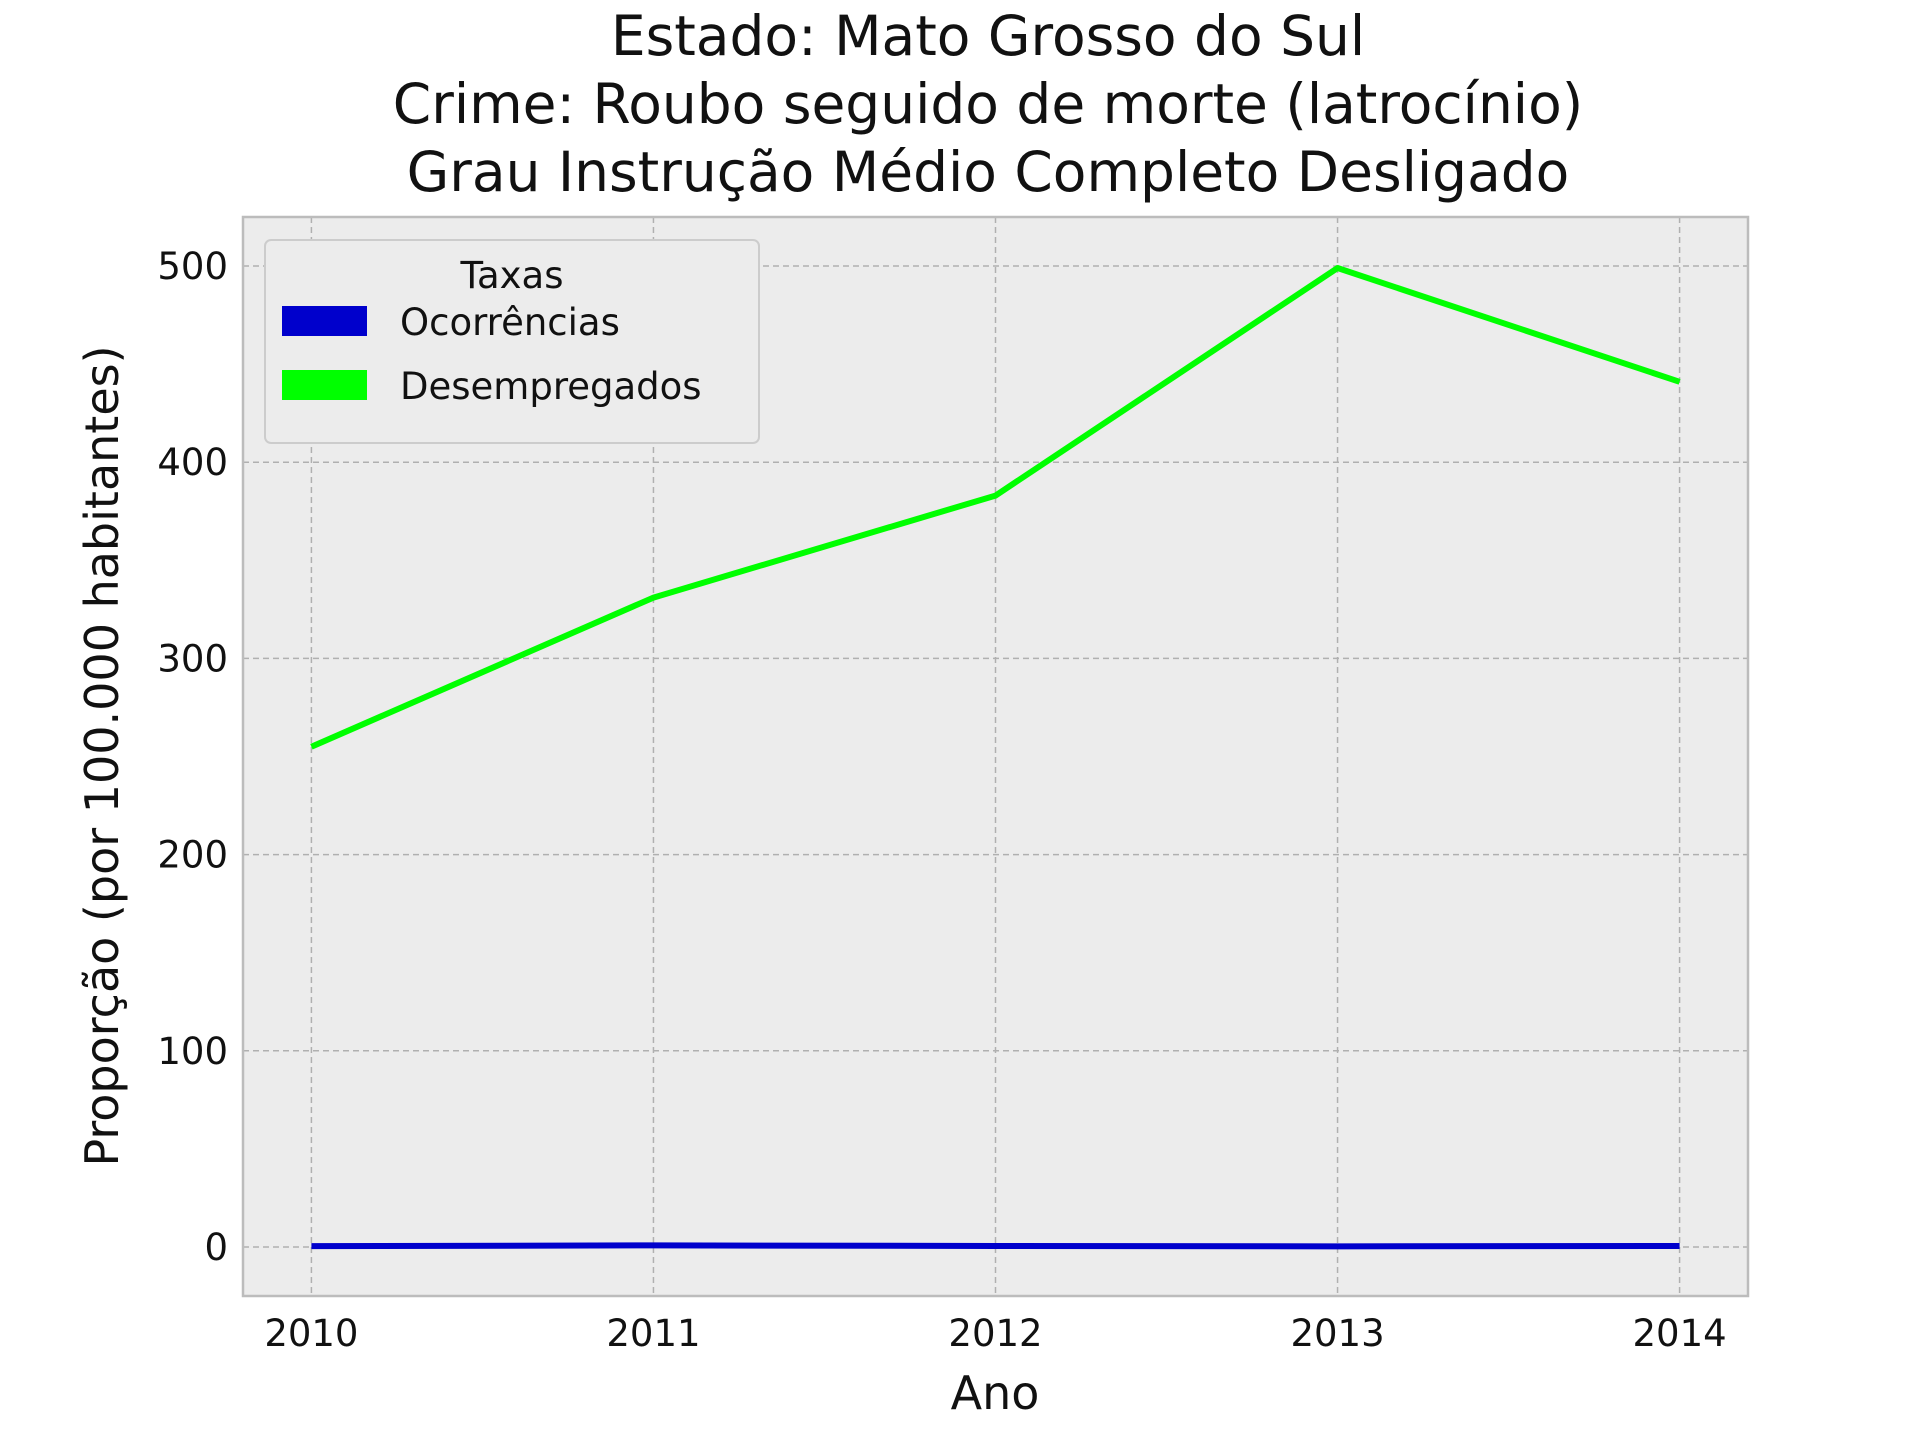 The image size is (1920, 1444). I want to click on legend-title: Taxas, so click(512, 275).